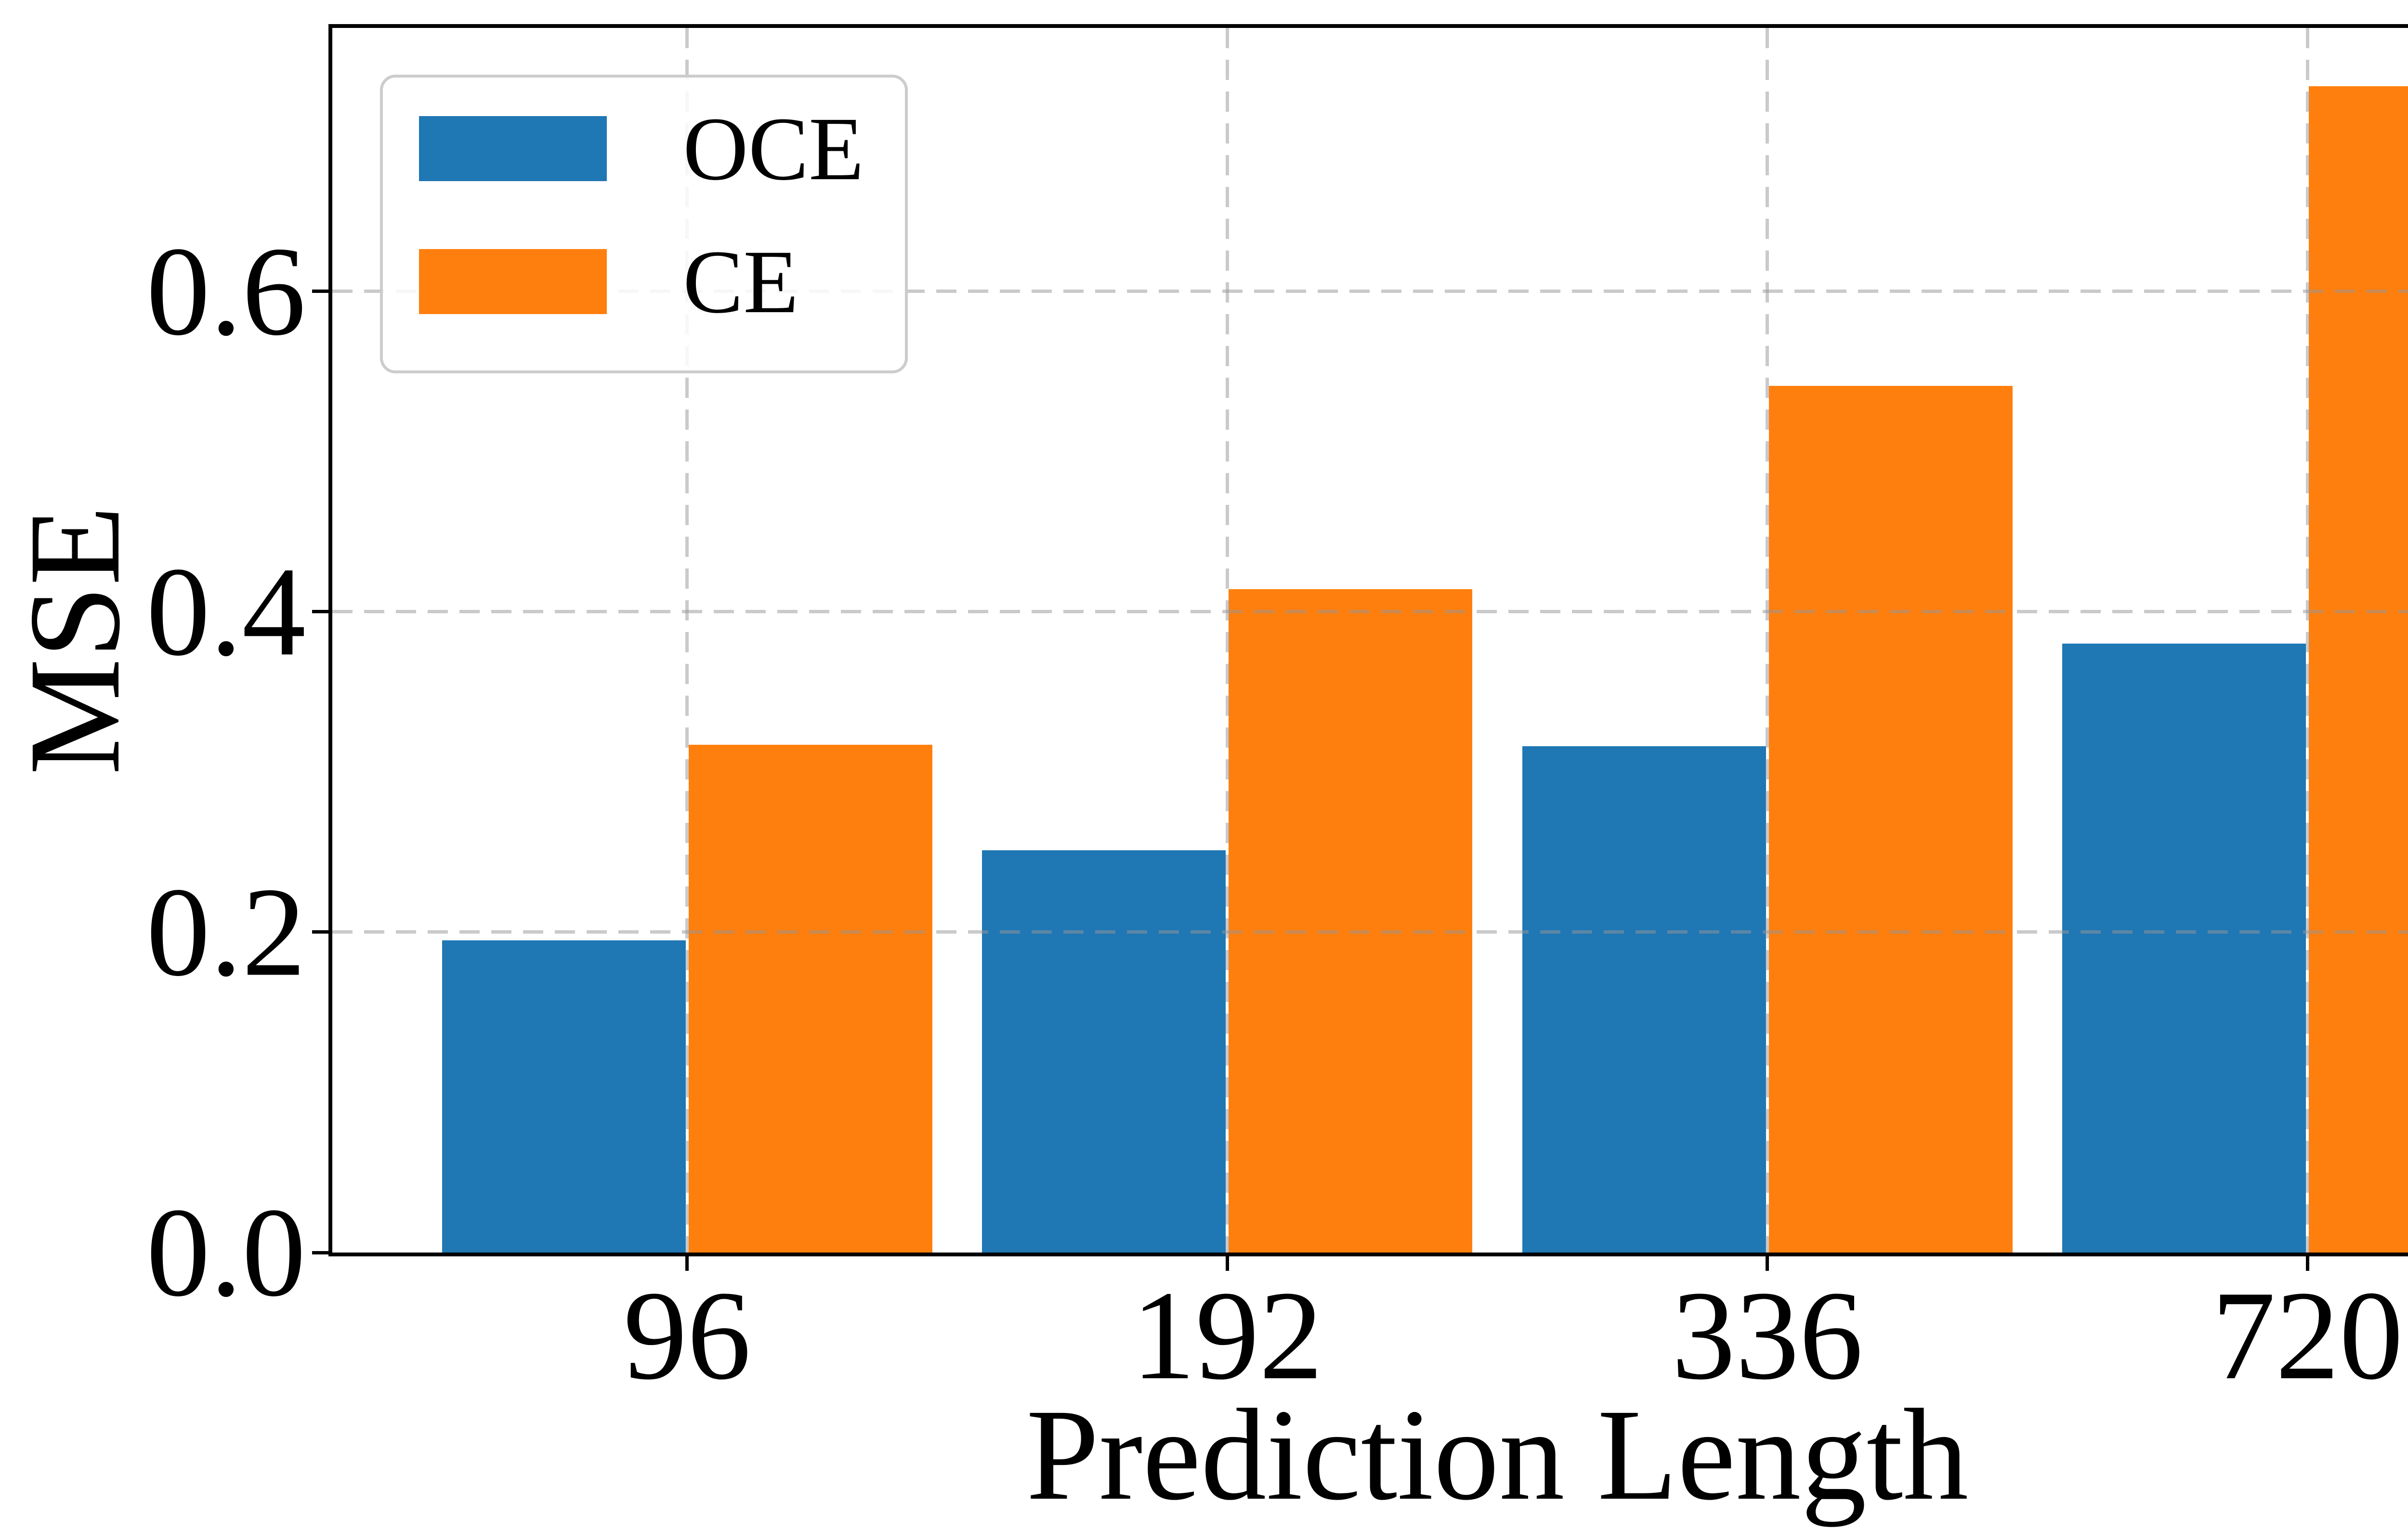 This screenshot has height=1530, width=2408. I want to click on legend-label-oce: OCE, so click(773, 149).